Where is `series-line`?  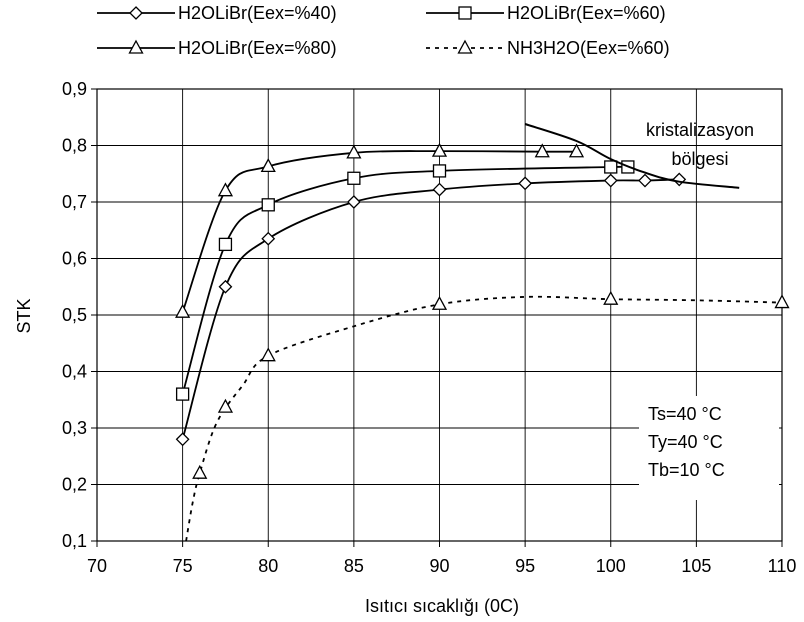 series-line is located at coordinates (380, 231).